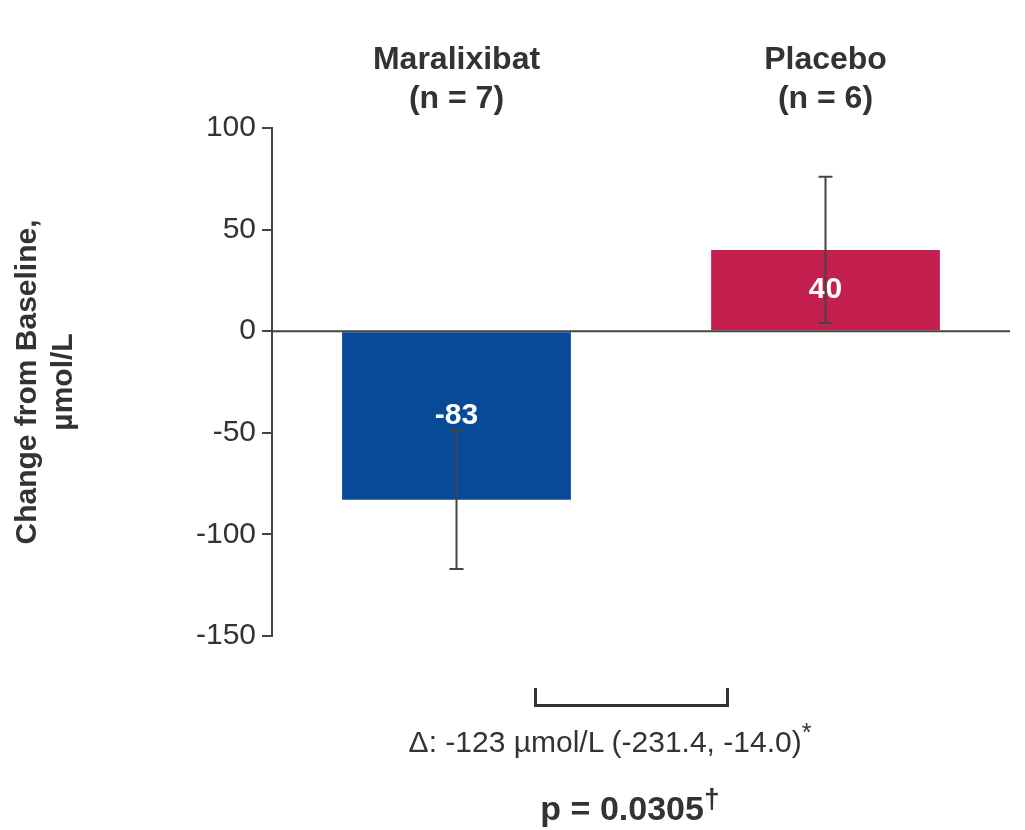  I want to click on data-label: -83, so click(456, 414).